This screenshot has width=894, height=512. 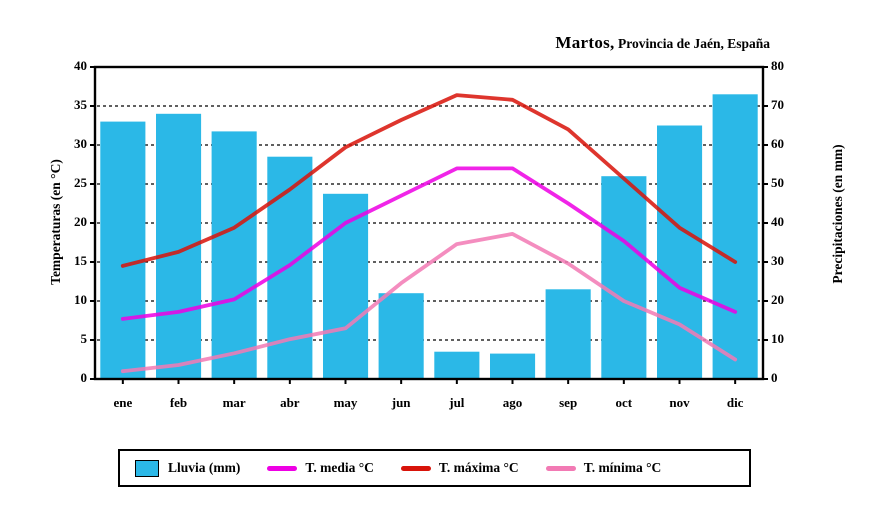 I want to click on month-label: mar, so click(x=234, y=402).